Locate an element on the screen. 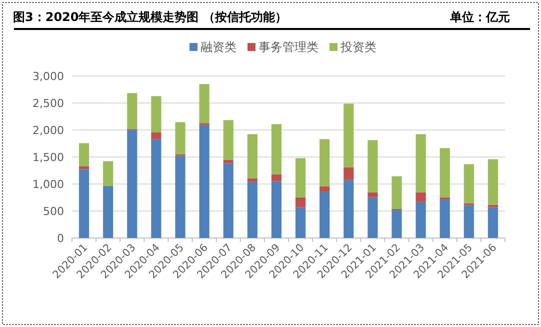 The height and width of the screenshot is (327, 541). y-tick-label: 2,500 is located at coordinates (48, 103).